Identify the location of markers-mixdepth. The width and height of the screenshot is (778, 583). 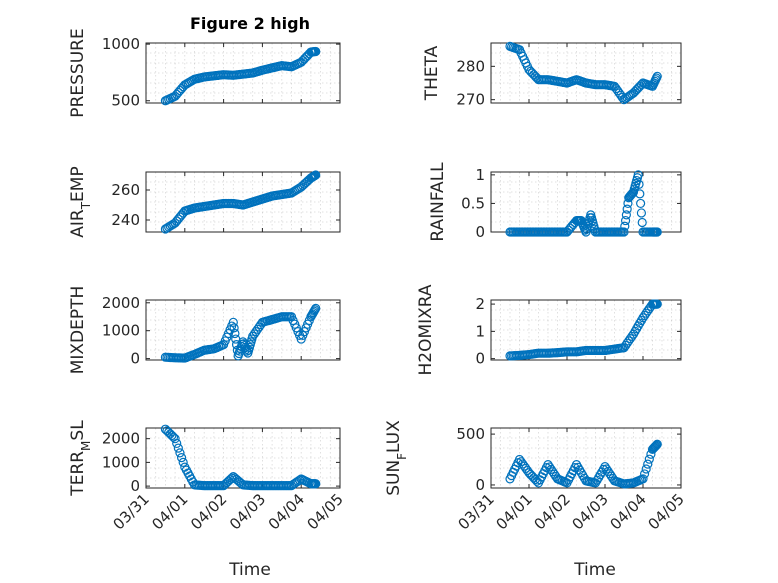
(240, 333).